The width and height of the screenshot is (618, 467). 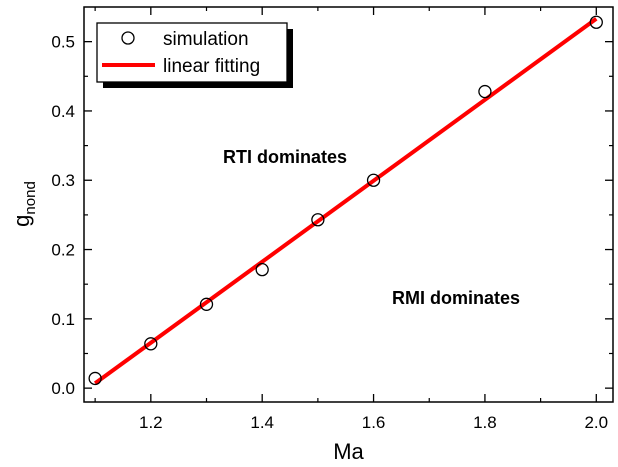 I want to click on y-tick-label: 0.4, so click(x=63, y=111).